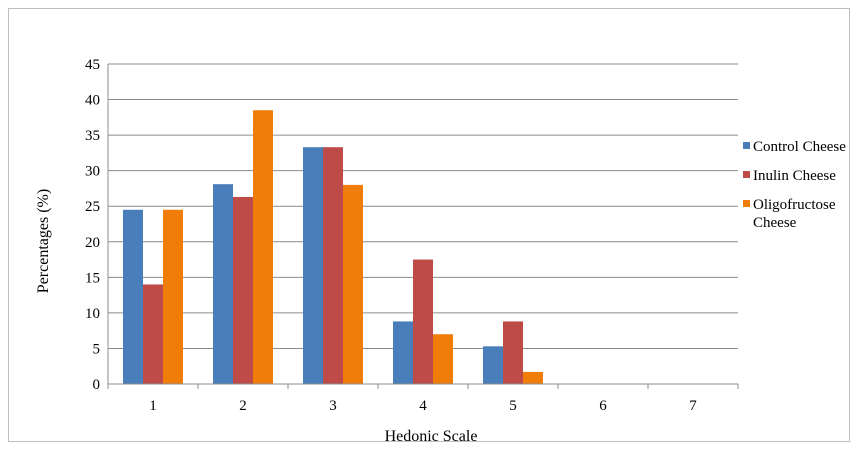 The height and width of the screenshot is (450, 861). I want to click on legend-label: Control Cheese, so click(799, 147).